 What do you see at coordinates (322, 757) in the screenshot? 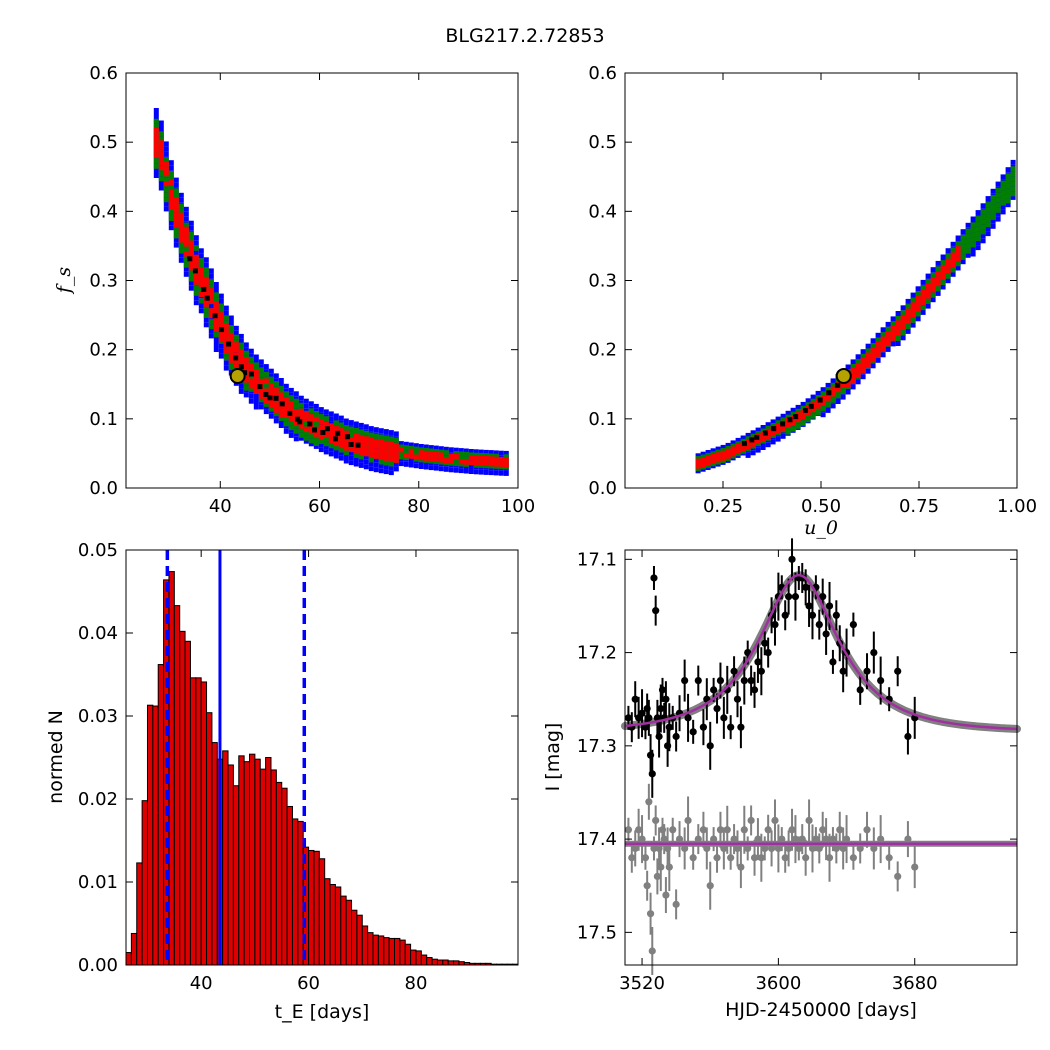
I see `tE-histogram-axes-frame` at bounding box center [322, 757].